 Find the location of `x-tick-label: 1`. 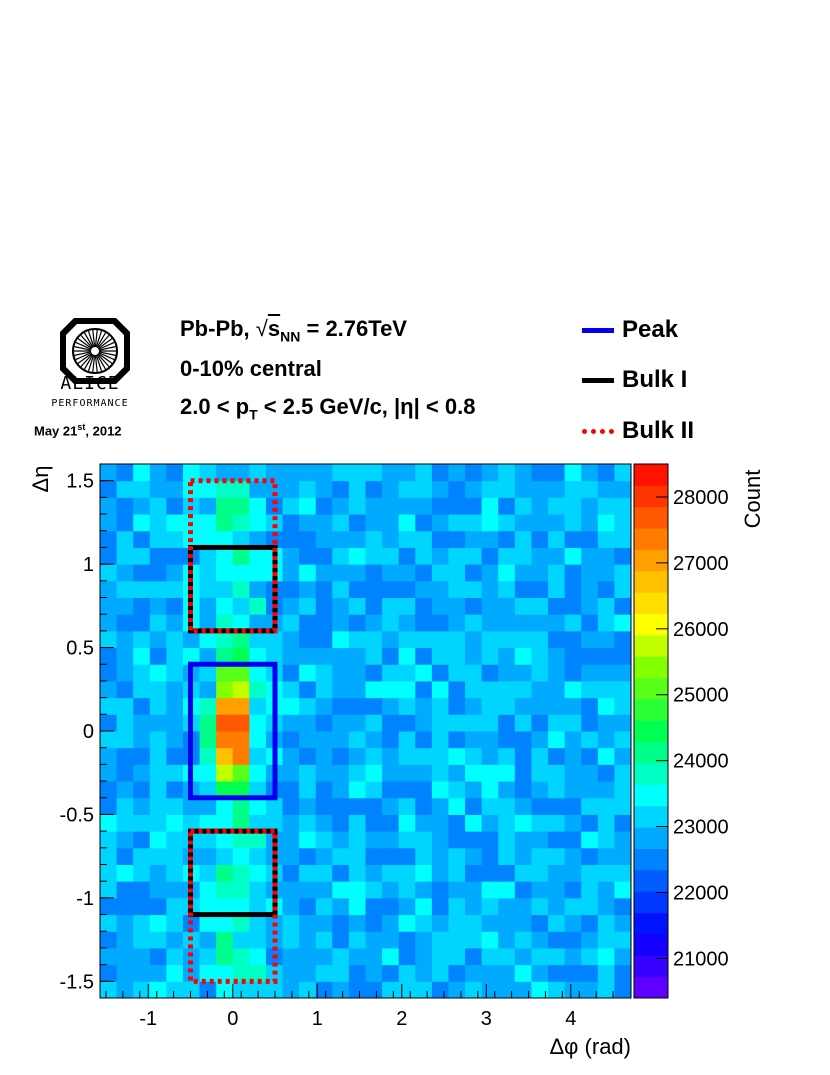

x-tick-label: 1 is located at coordinates (317, 1019).